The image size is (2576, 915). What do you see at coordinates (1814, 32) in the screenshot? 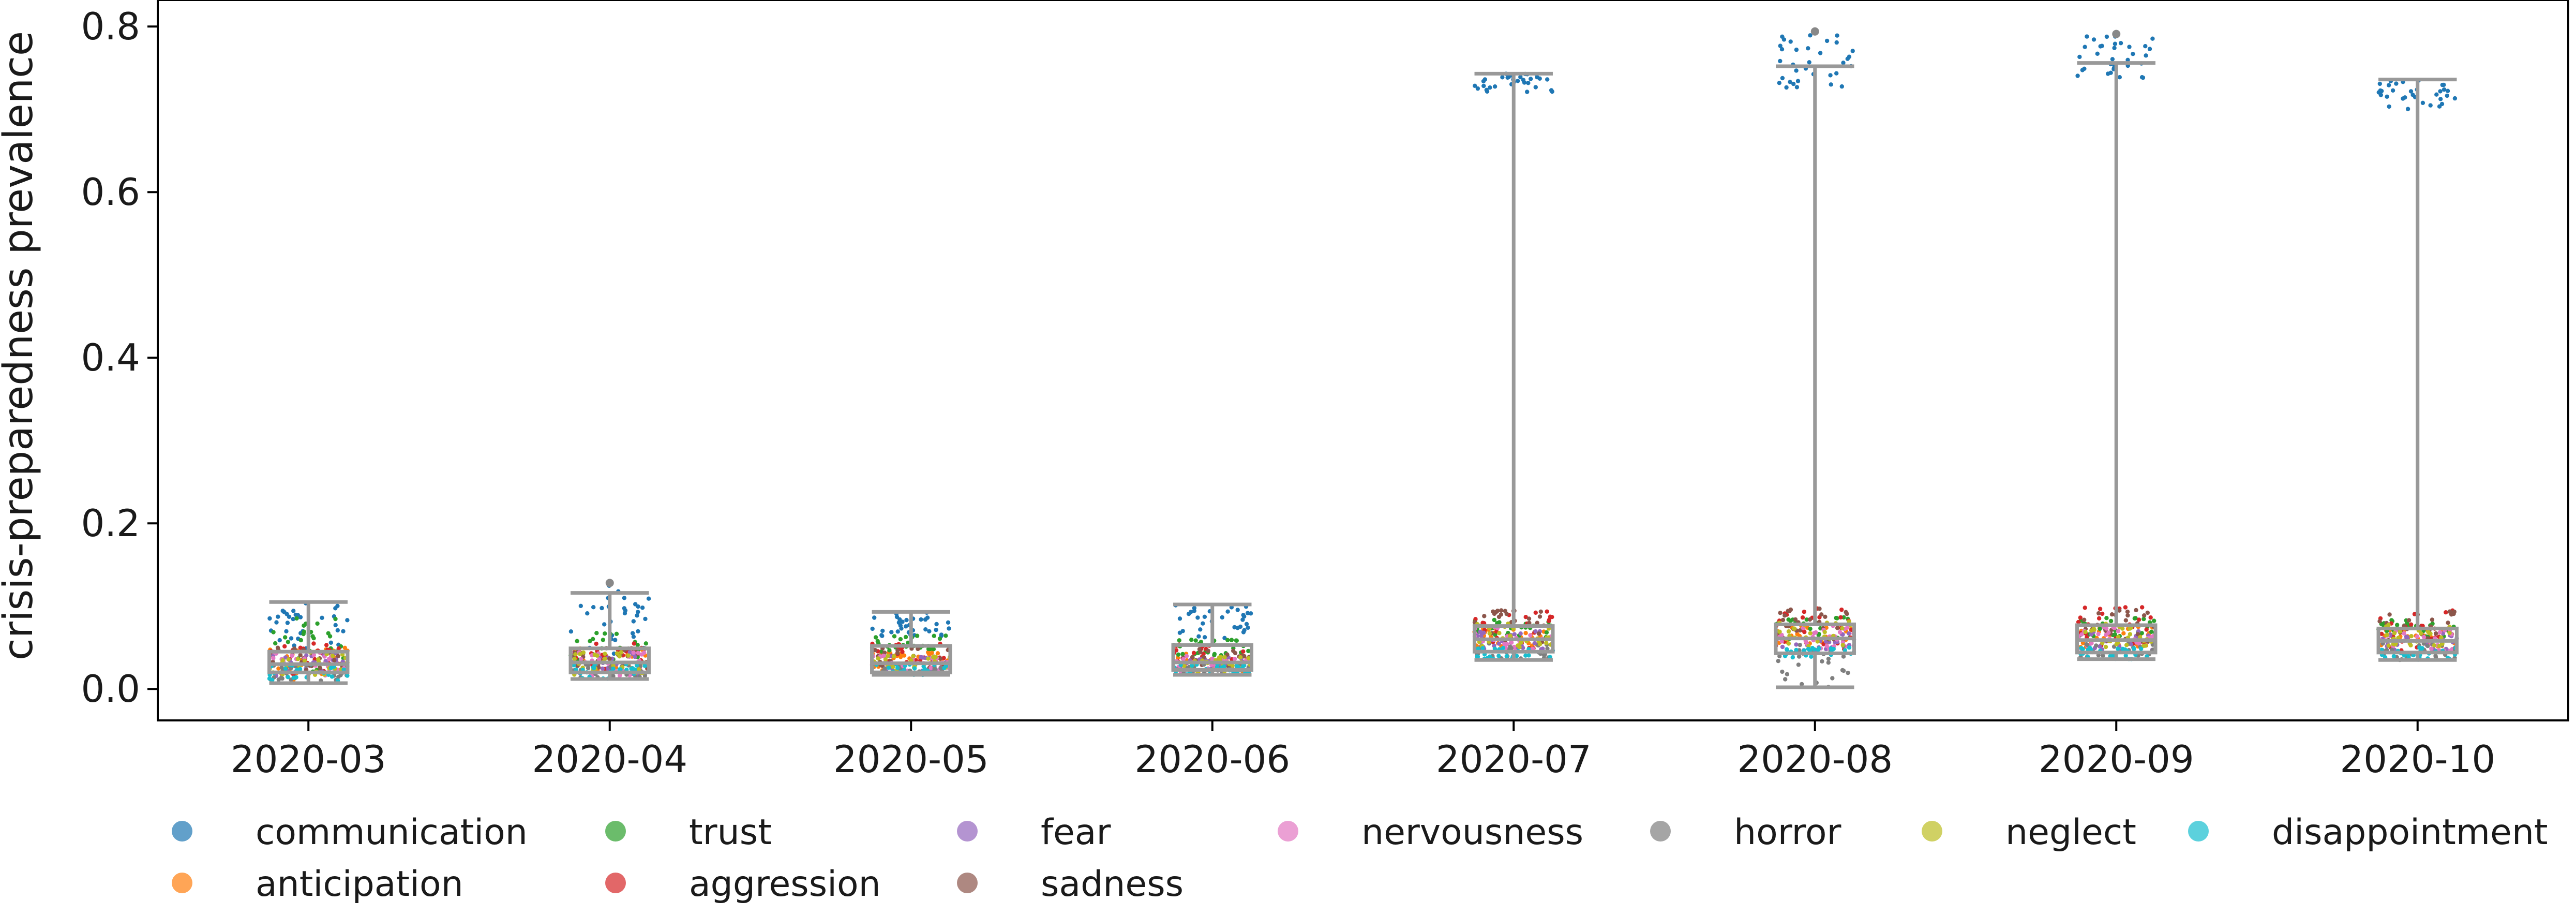
I see `outlier-point` at bounding box center [1814, 32].